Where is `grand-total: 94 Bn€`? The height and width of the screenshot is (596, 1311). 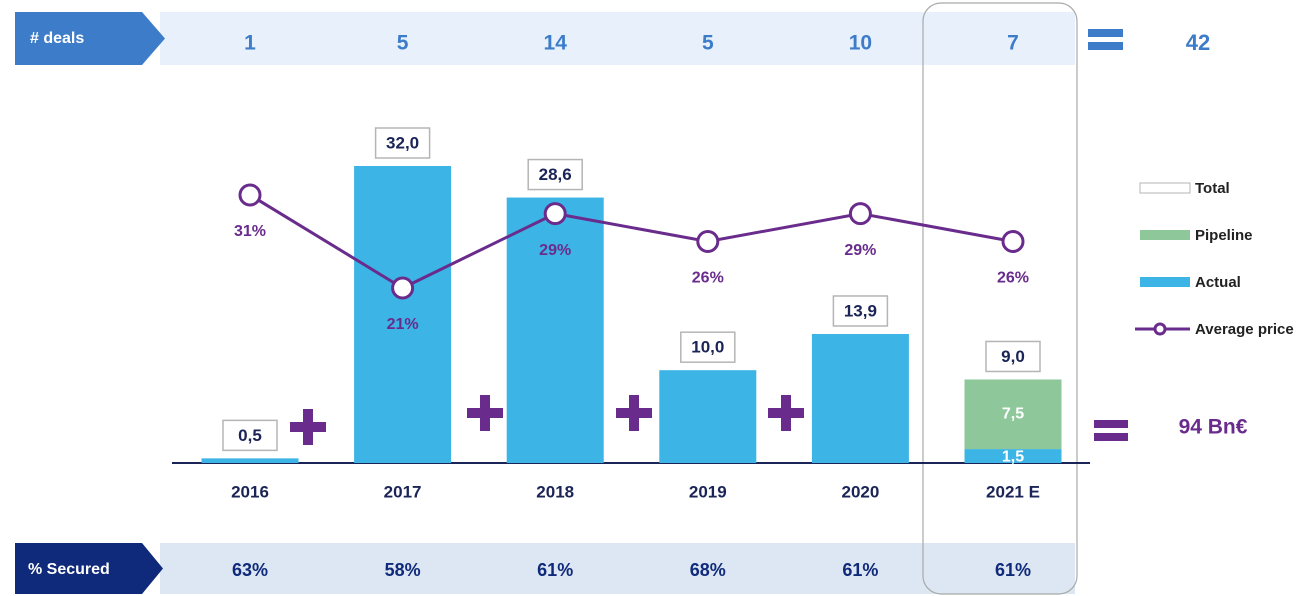
grand-total: 94 Bn€ is located at coordinates (1213, 427).